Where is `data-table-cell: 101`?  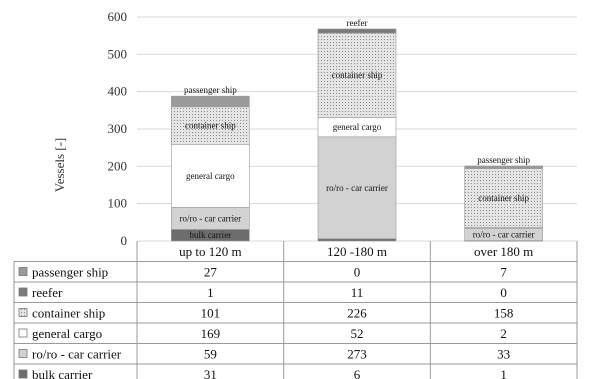
data-table-cell: 101 is located at coordinates (211, 313).